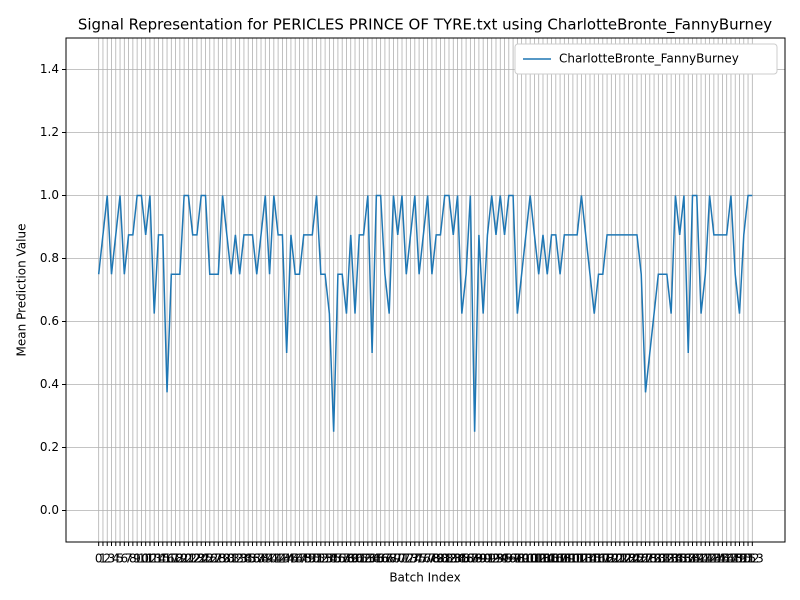 The height and width of the screenshot is (600, 800). What do you see at coordinates (213, 559) in the screenshot?
I see `x-tick-label: 27` at bounding box center [213, 559].